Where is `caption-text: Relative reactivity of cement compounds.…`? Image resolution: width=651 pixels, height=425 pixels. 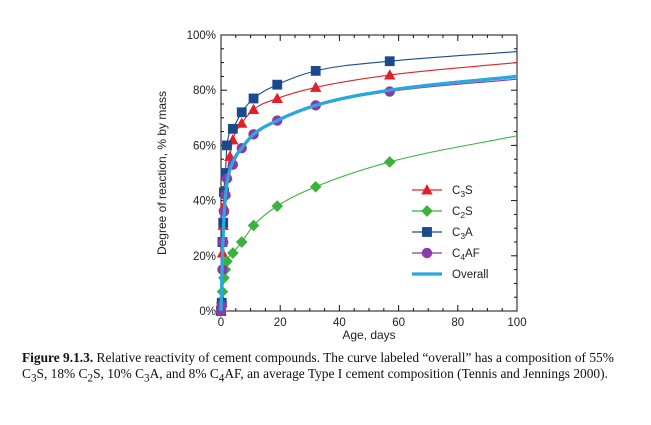
caption-text: Relative reactivity of cement compounds.… is located at coordinates (318, 367).